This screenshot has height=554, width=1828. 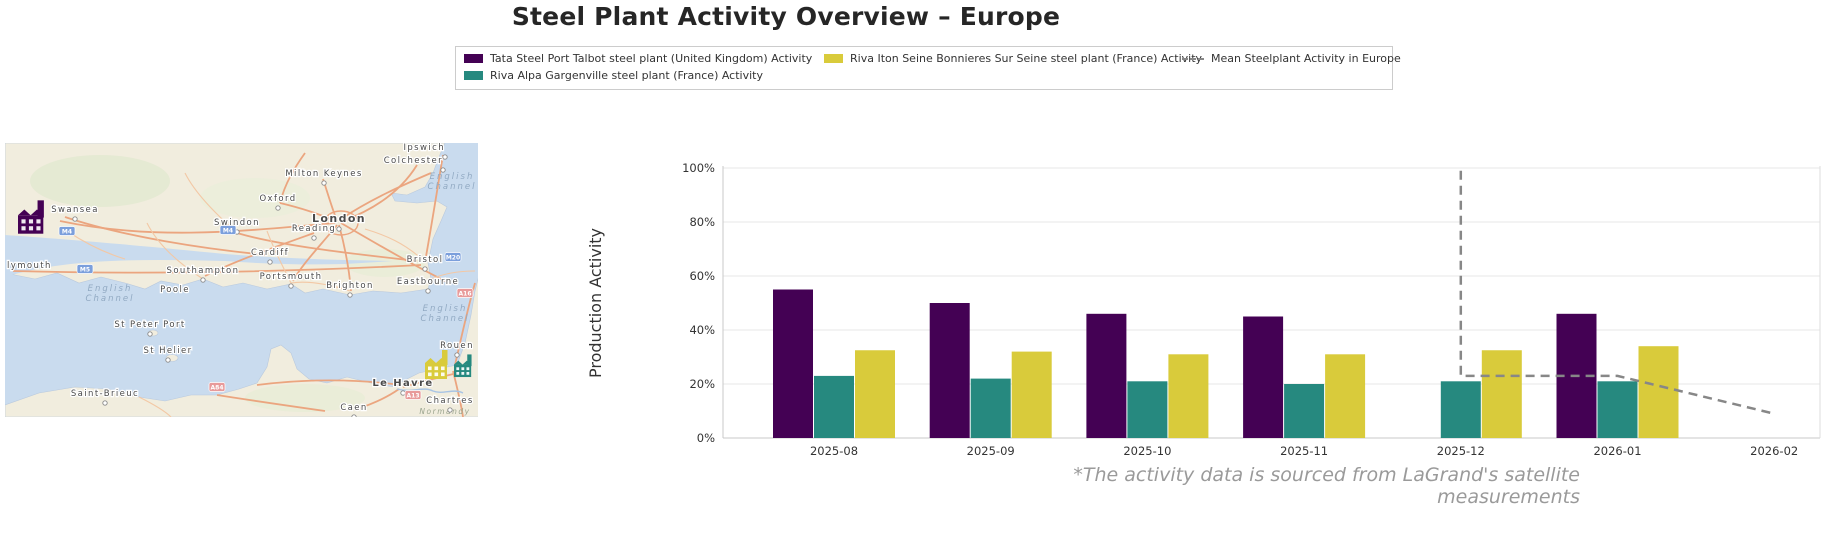 I want to click on city-label-st-helier: St Helier, so click(x=167, y=351).